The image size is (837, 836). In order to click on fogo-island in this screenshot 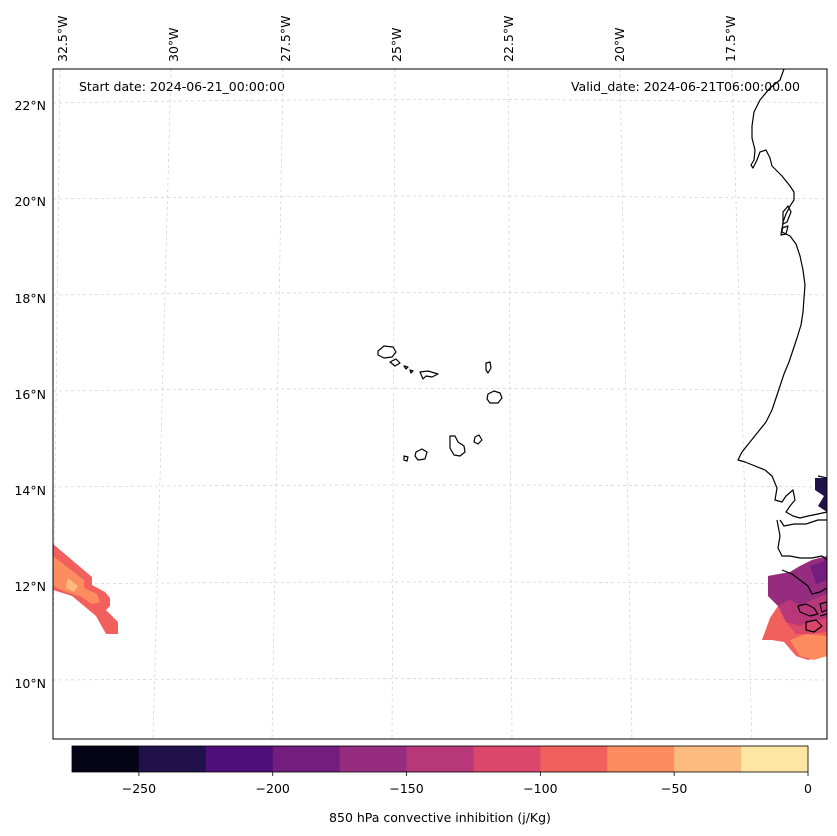, I will do `click(421, 454)`.